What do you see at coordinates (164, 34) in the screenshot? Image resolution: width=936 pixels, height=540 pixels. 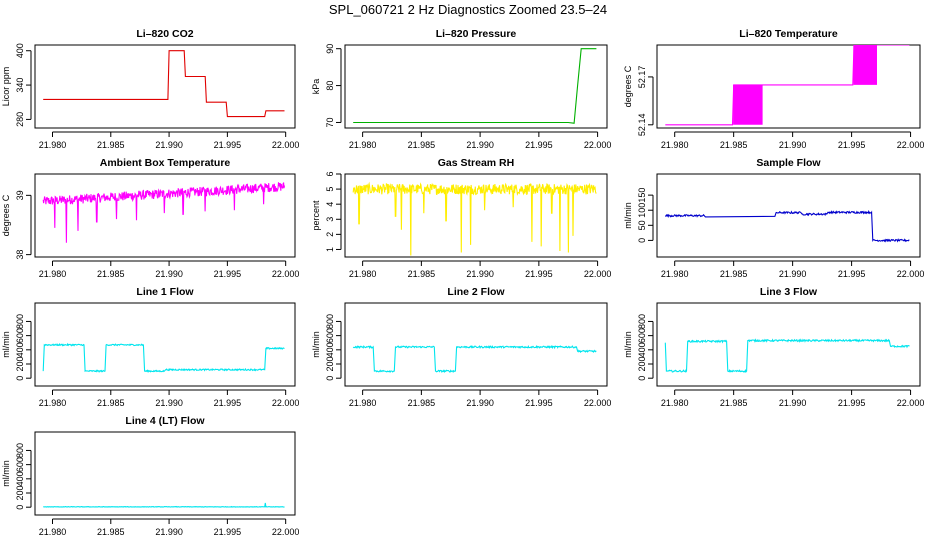 I see `panel-title: Li–820 CO2` at bounding box center [164, 34].